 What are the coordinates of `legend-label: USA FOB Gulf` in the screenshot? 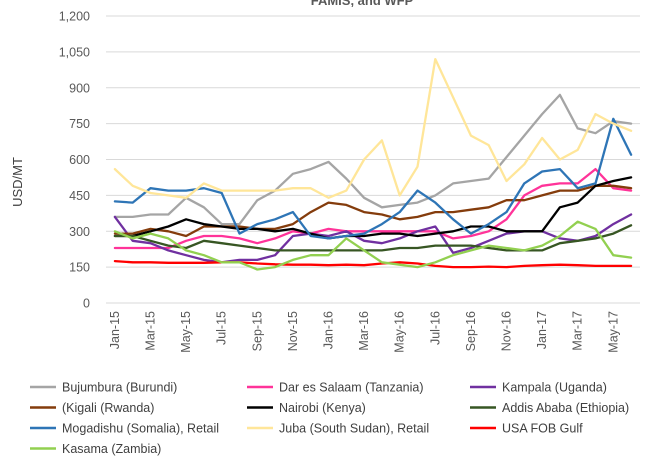 It's located at (542, 429).